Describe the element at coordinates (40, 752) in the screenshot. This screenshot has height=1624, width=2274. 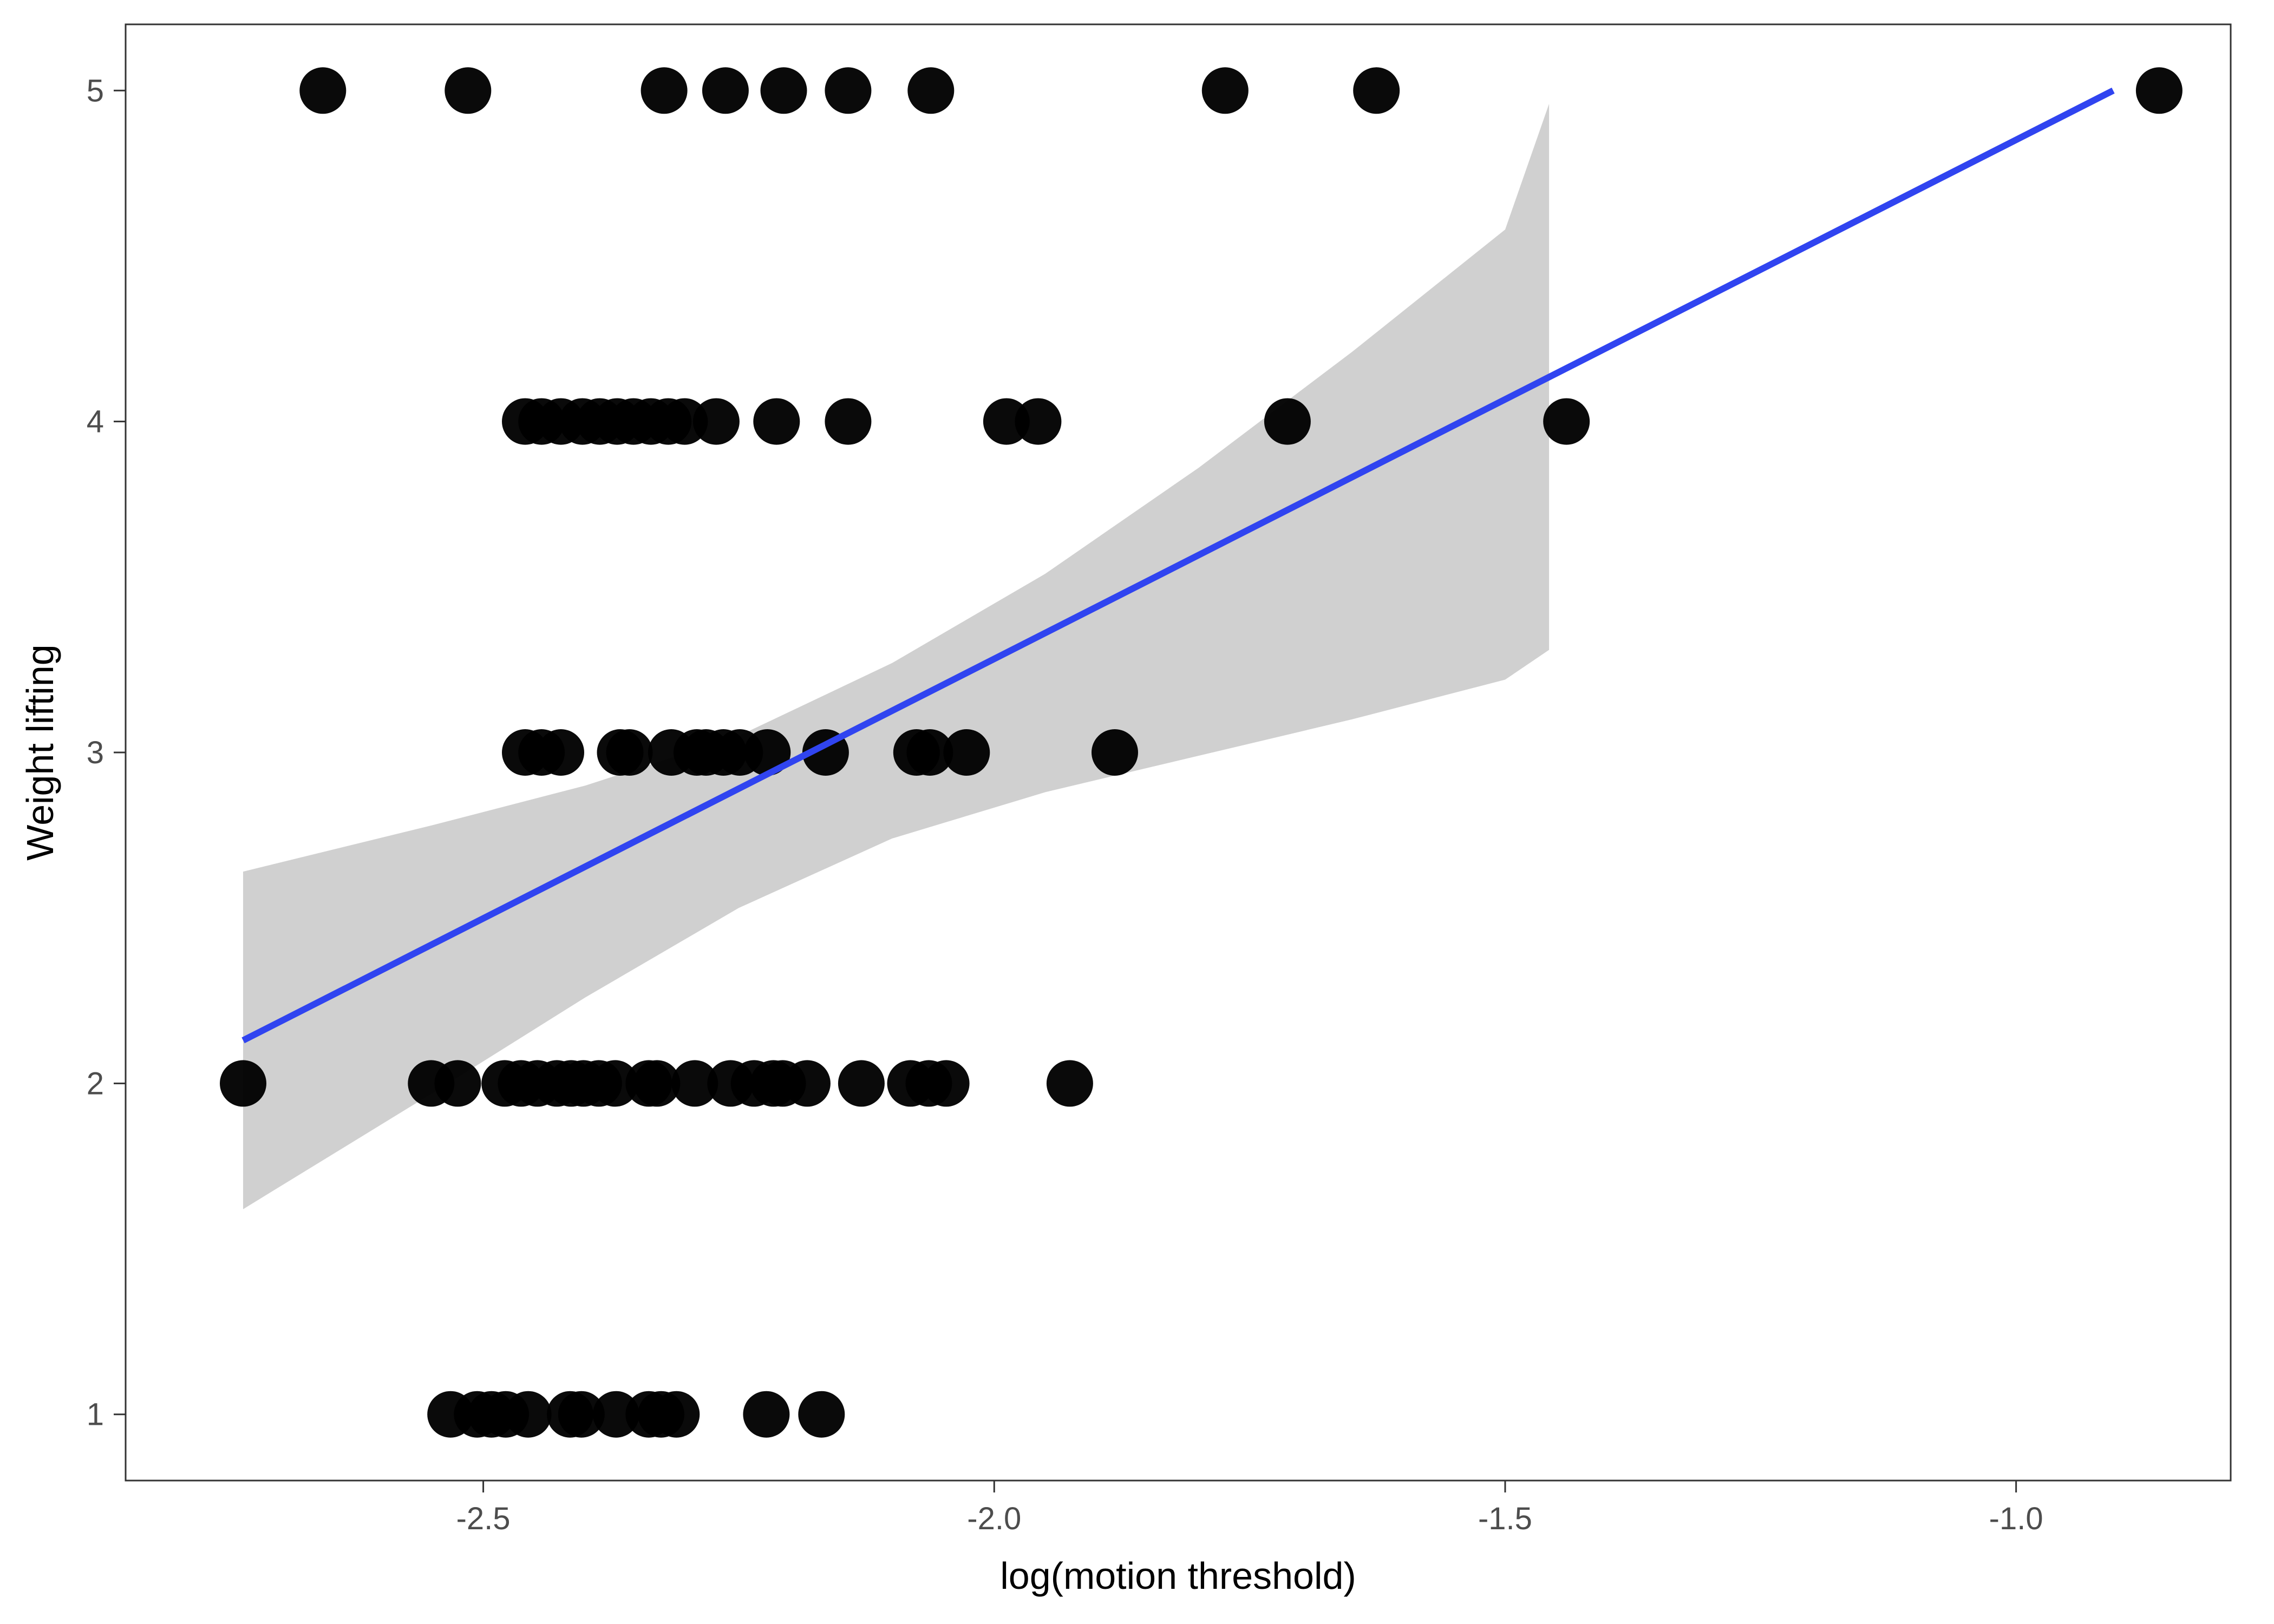
I see `y-axis-title: Weight lifting` at that location.